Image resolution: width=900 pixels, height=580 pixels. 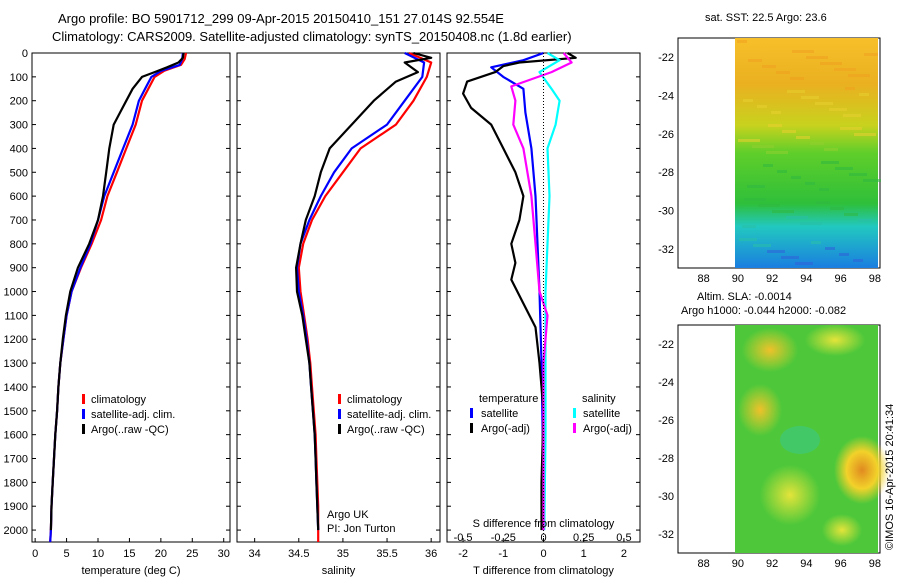 I want to click on depth-tick-label: 1800, so click(x=16, y=483).